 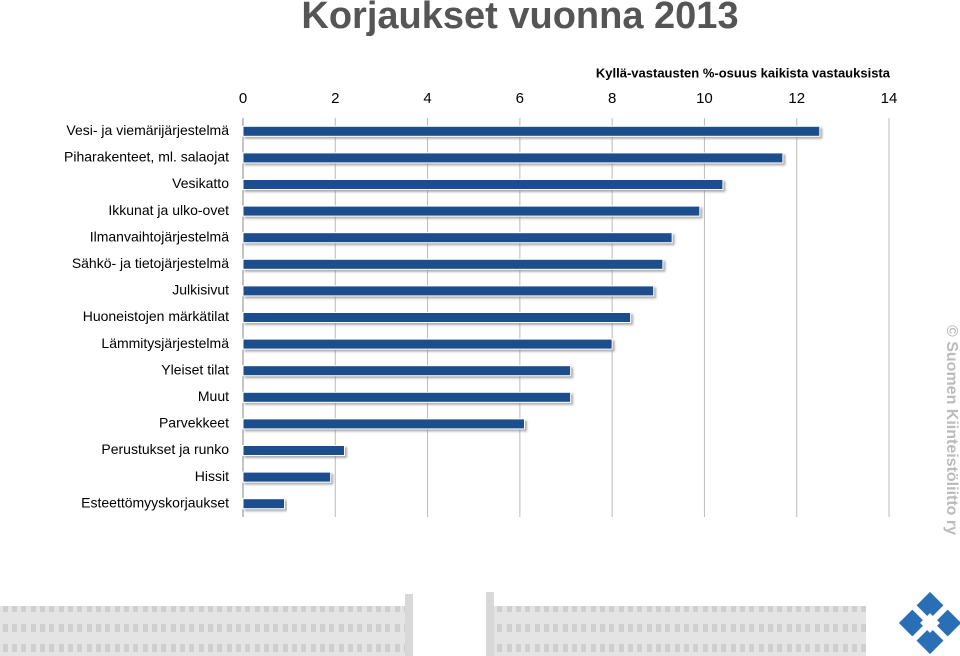 What do you see at coordinates (165, 449) in the screenshot?
I see `y-tick-label: Perustukset ja runko` at bounding box center [165, 449].